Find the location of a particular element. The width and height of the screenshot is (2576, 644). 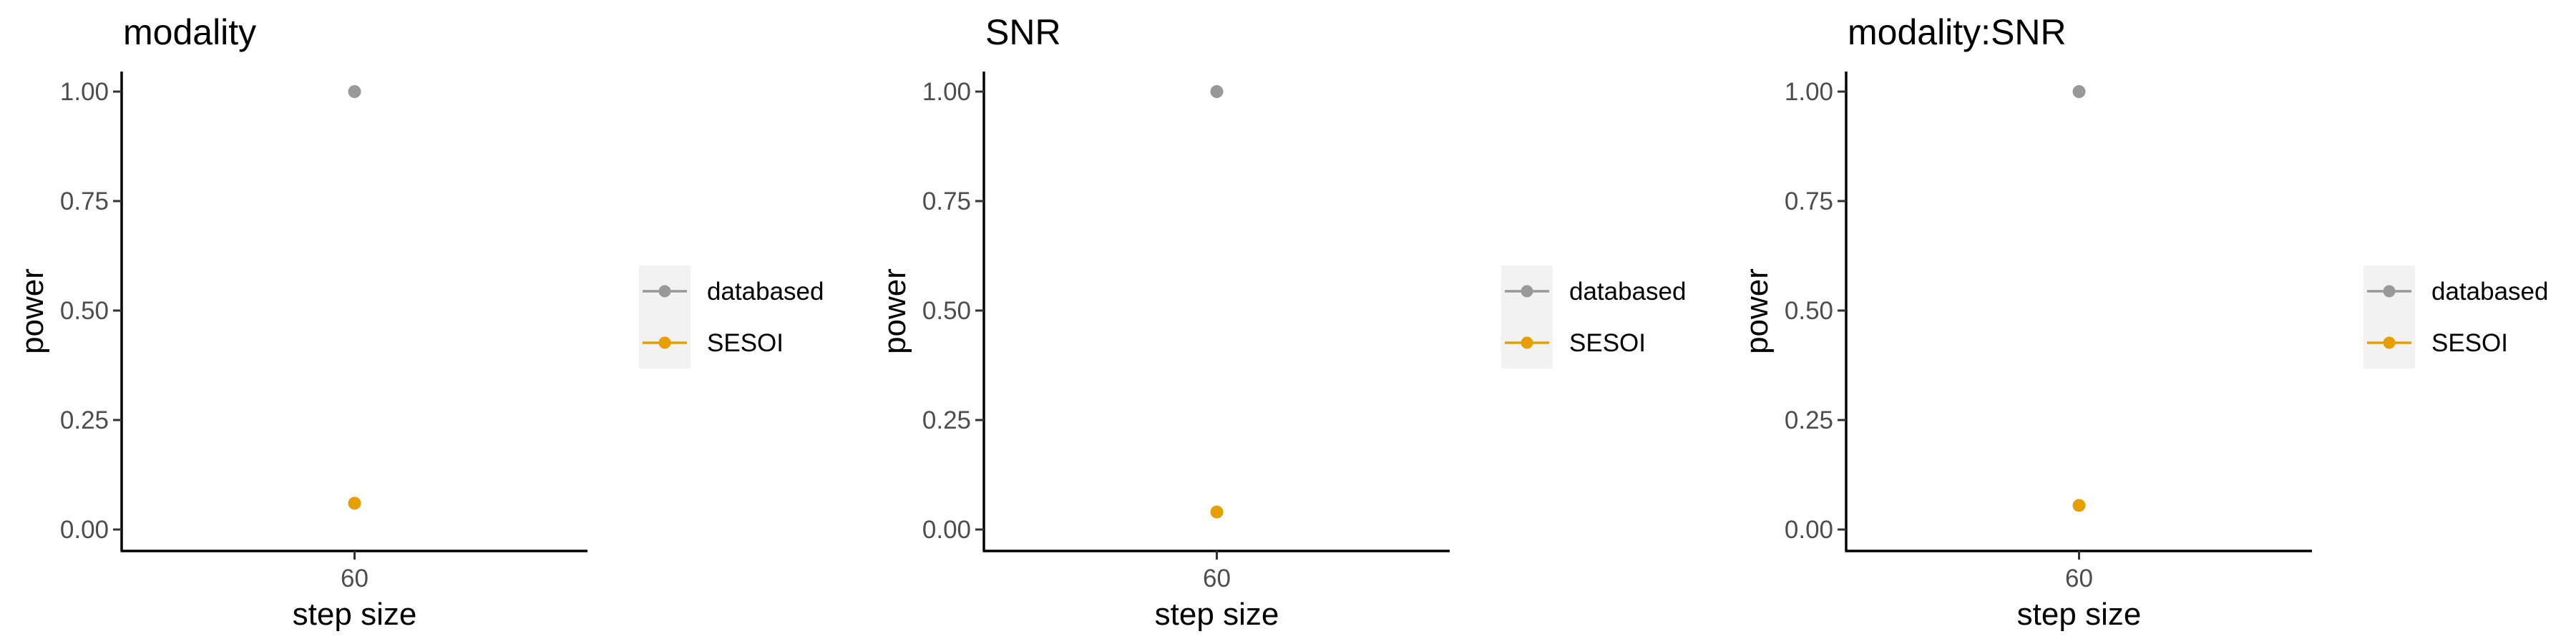

chart-title: modality is located at coordinates (189, 32).